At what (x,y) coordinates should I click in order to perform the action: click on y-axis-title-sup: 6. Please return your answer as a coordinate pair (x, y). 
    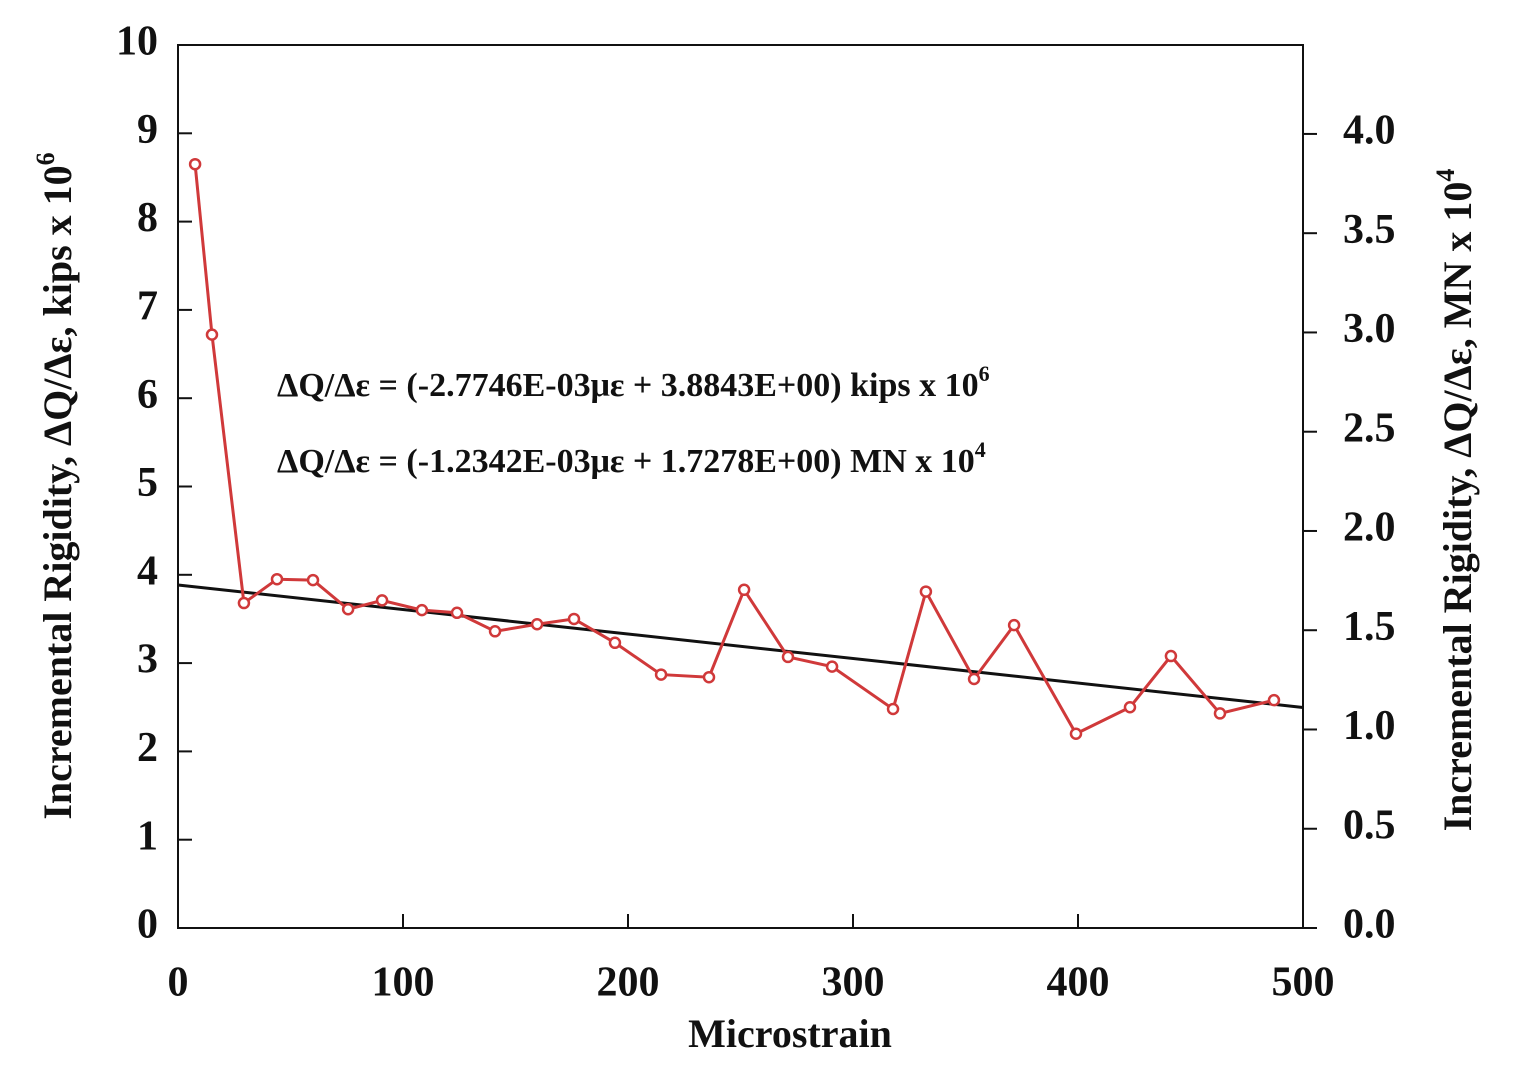
    Looking at the image, I should click on (45, 158).